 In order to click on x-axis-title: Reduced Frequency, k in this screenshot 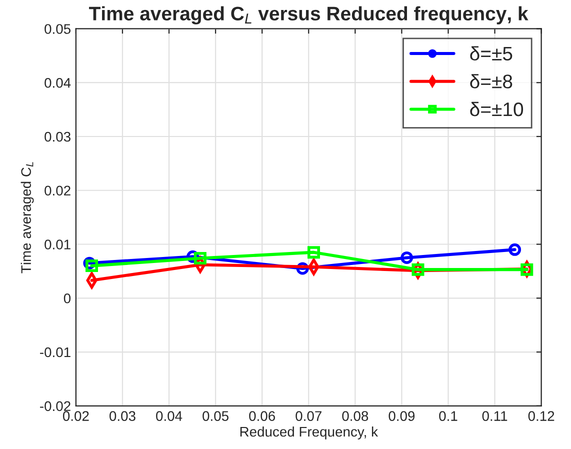, I will do `click(309, 433)`.